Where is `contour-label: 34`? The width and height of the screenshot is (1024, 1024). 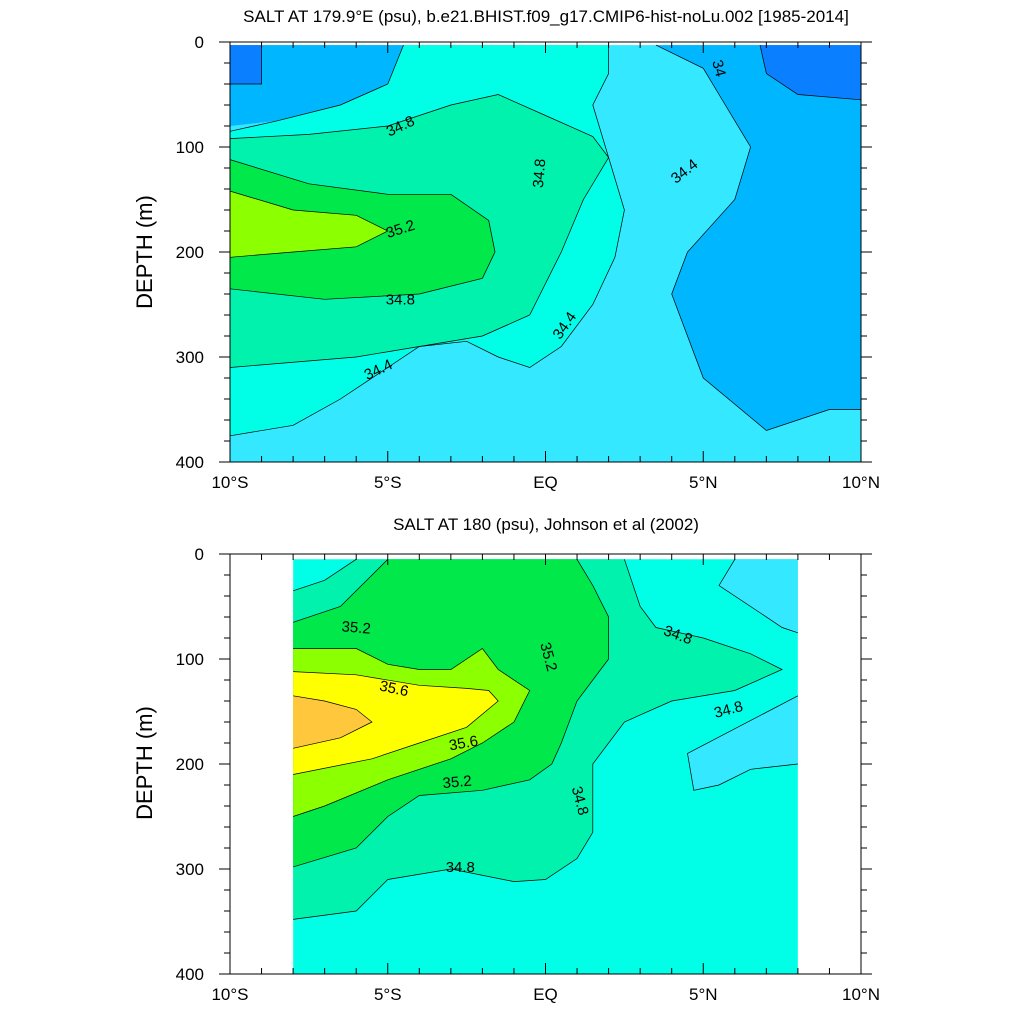
contour-label: 34 is located at coordinates (718, 68).